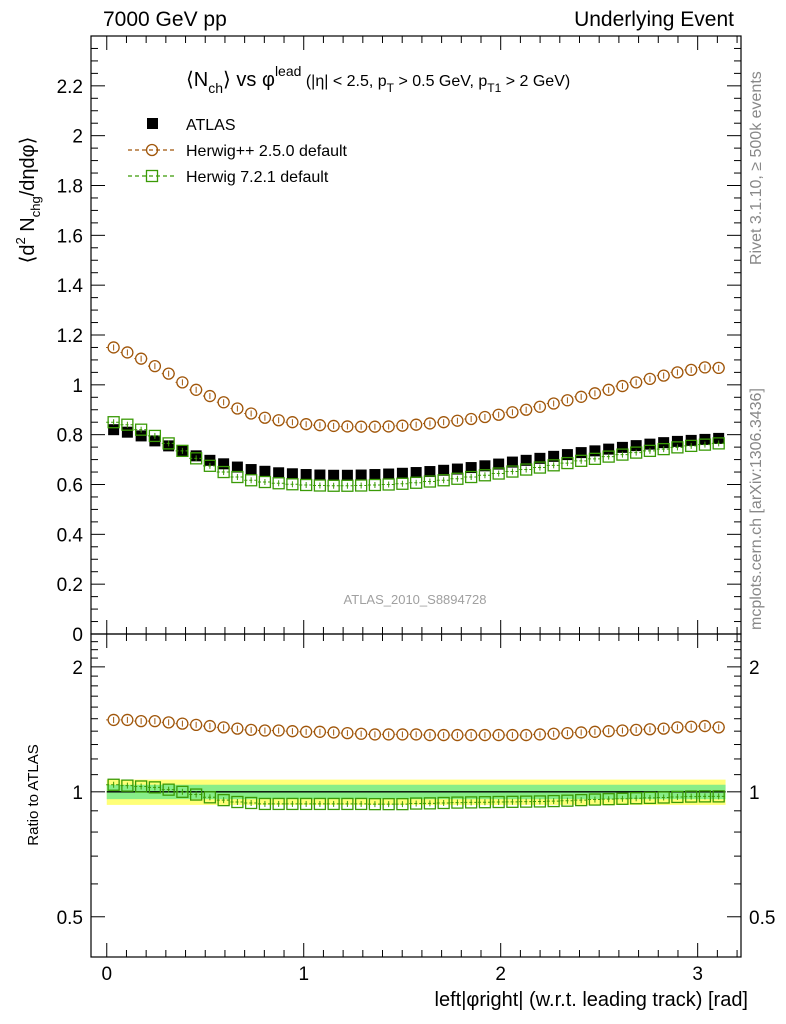 The image size is (786, 1024). Describe the element at coordinates (33, 794) in the screenshot. I see `ratio-ylabel: Ratio to ATLAS` at that location.